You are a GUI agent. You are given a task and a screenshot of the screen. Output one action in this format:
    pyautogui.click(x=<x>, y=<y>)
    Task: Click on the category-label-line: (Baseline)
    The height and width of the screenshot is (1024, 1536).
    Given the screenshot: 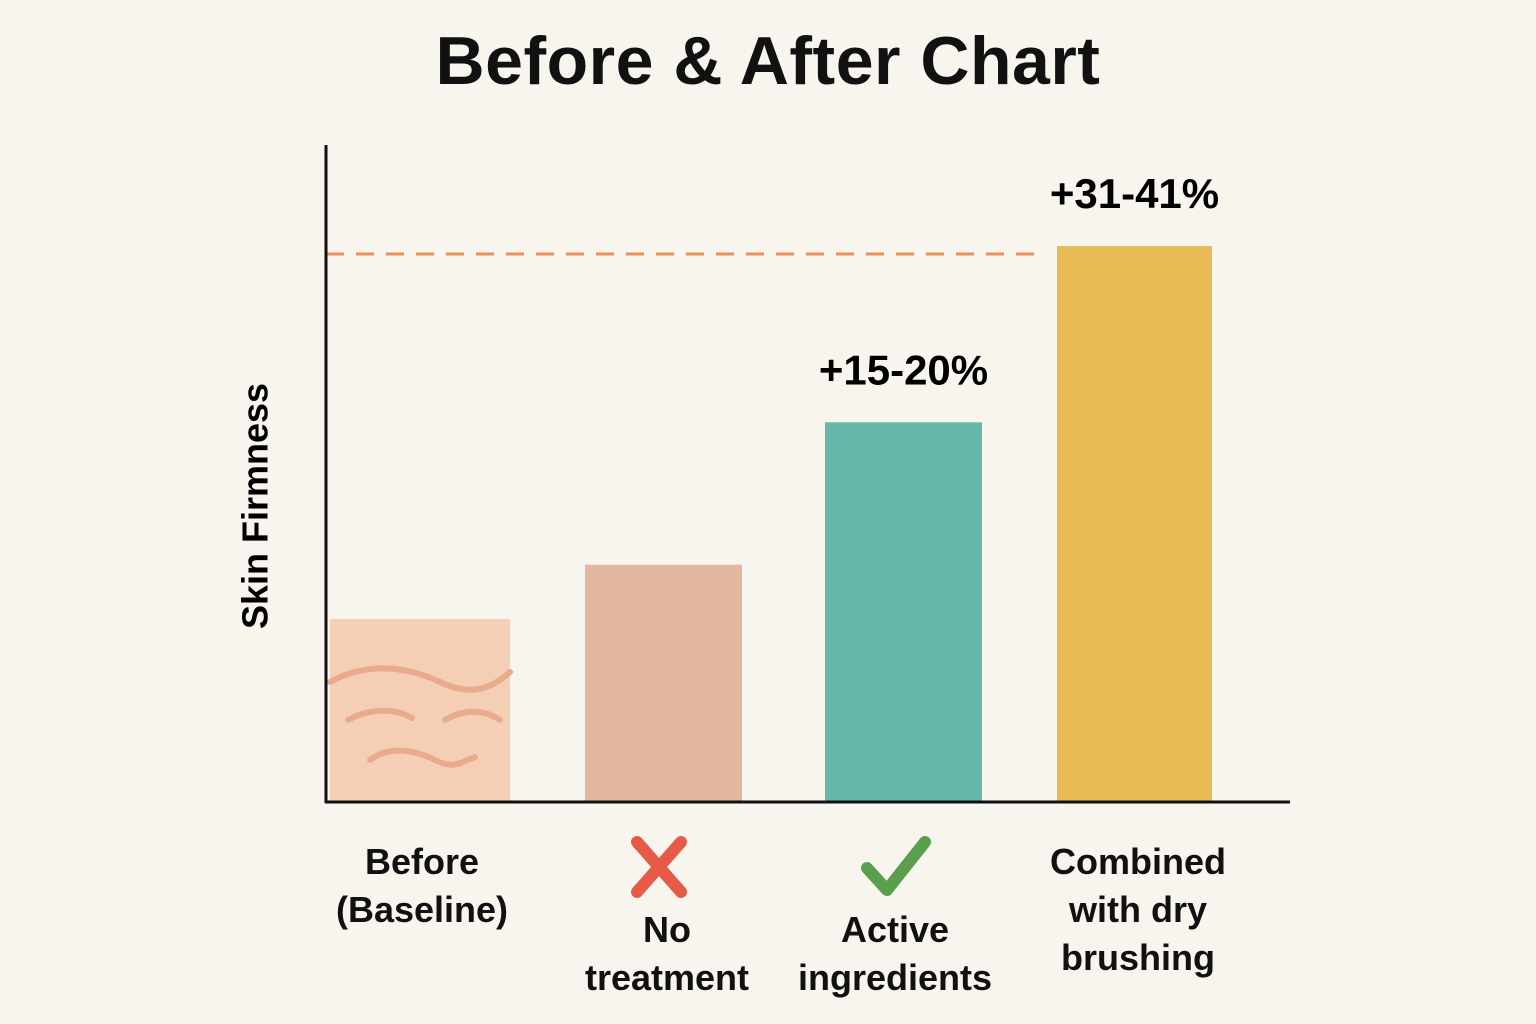 What is the action you would take?
    pyautogui.click(x=422, y=909)
    